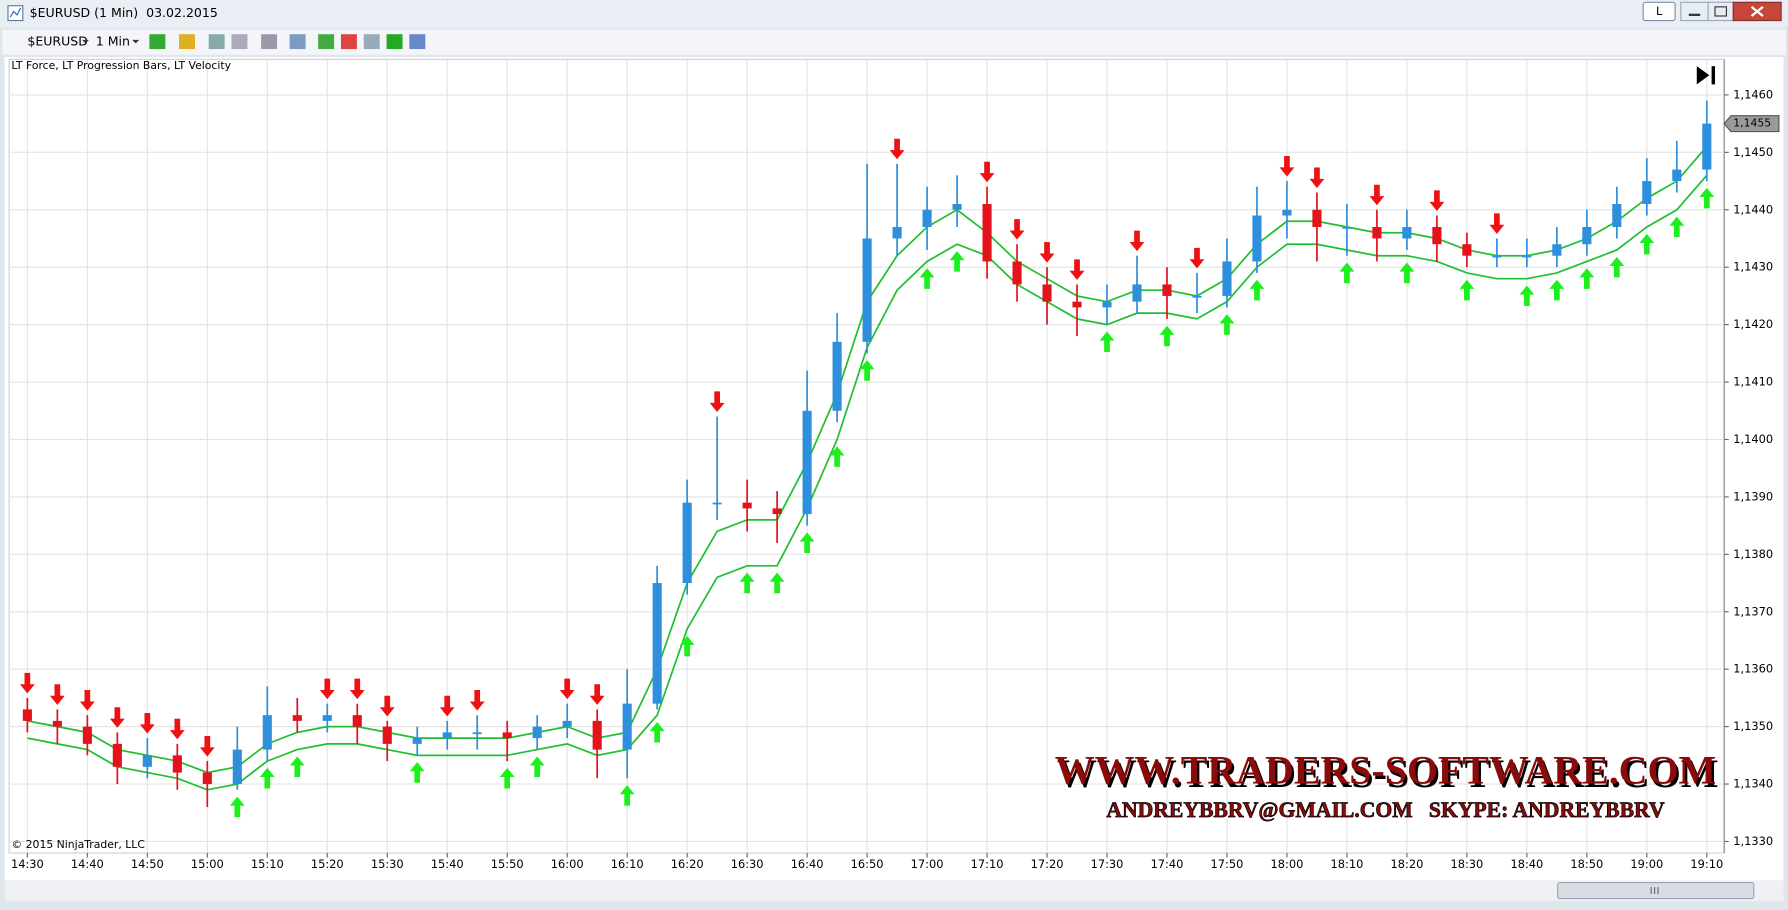 This screenshot has height=910, width=1788. Describe the element at coordinates (371, 42) in the screenshot. I see `properties-button` at that location.